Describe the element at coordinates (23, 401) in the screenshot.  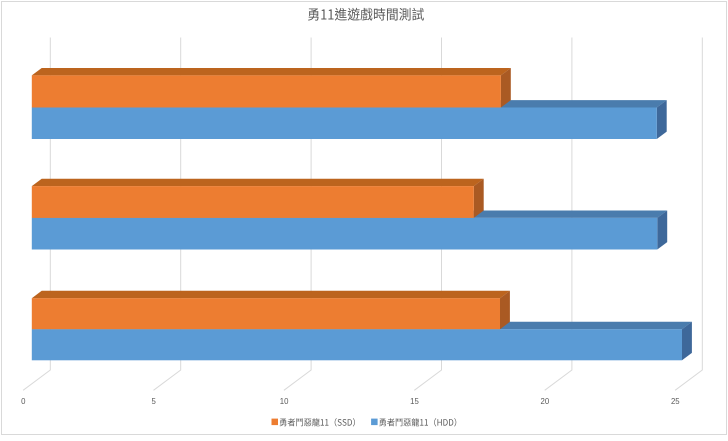
I see `svg-text: 0` at that location.